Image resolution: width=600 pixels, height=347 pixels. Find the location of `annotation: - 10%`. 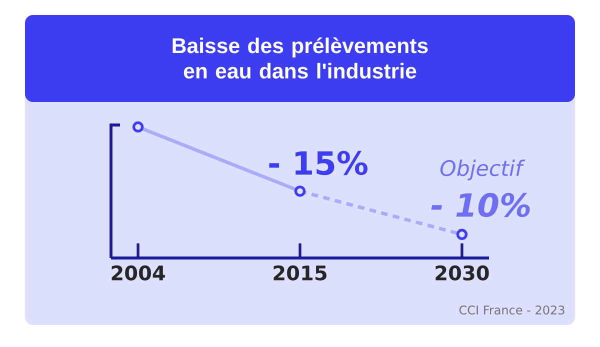

annotation: - 10% is located at coordinates (480, 205).